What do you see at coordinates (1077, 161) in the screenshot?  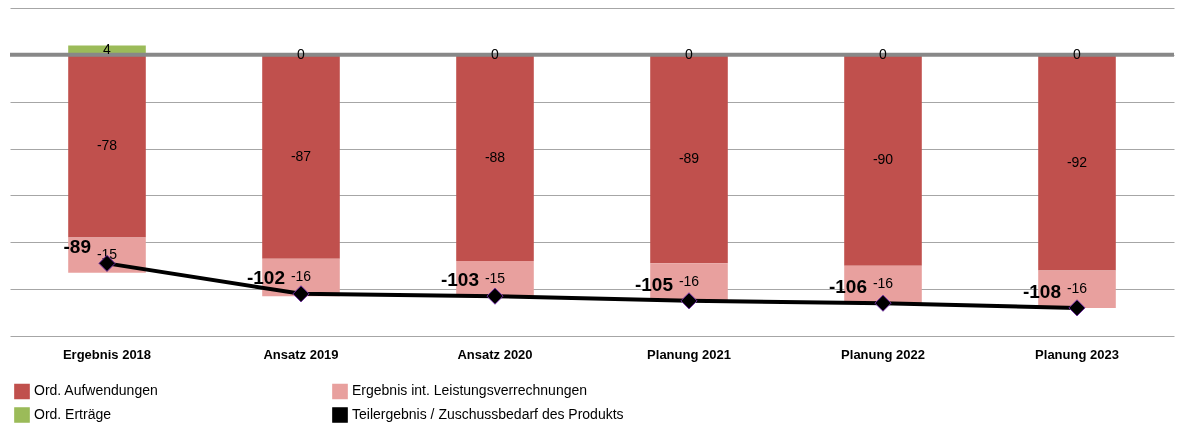 I see `data-label: -92` at bounding box center [1077, 161].